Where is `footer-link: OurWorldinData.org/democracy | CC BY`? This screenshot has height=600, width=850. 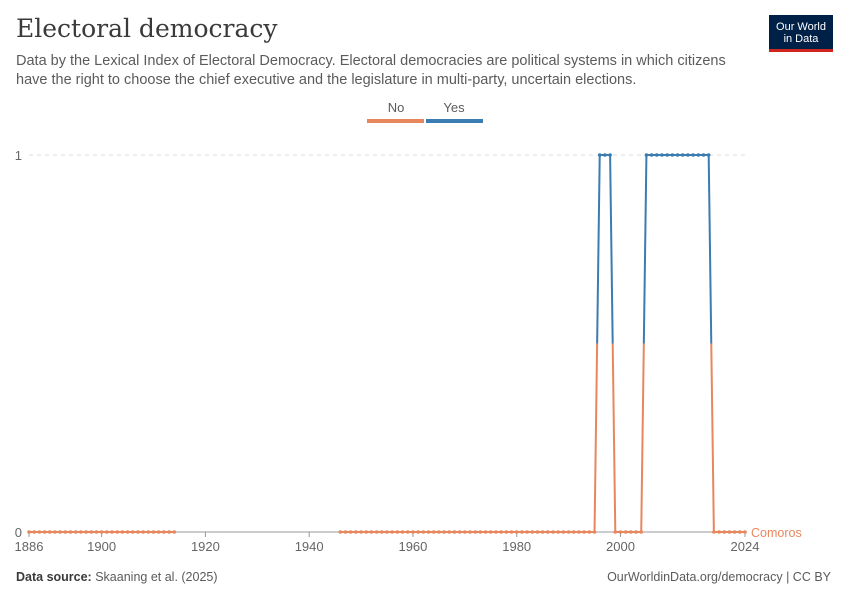
footer-link: OurWorldinData.org/democracy | CC BY is located at coordinates (719, 577).